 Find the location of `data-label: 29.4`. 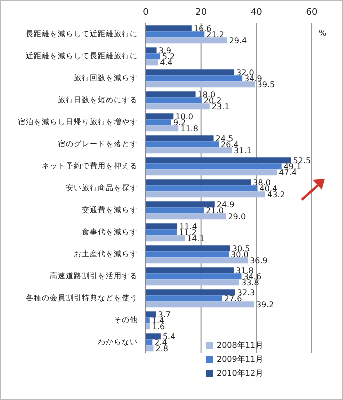

data-label: 29.4 is located at coordinates (238, 41).